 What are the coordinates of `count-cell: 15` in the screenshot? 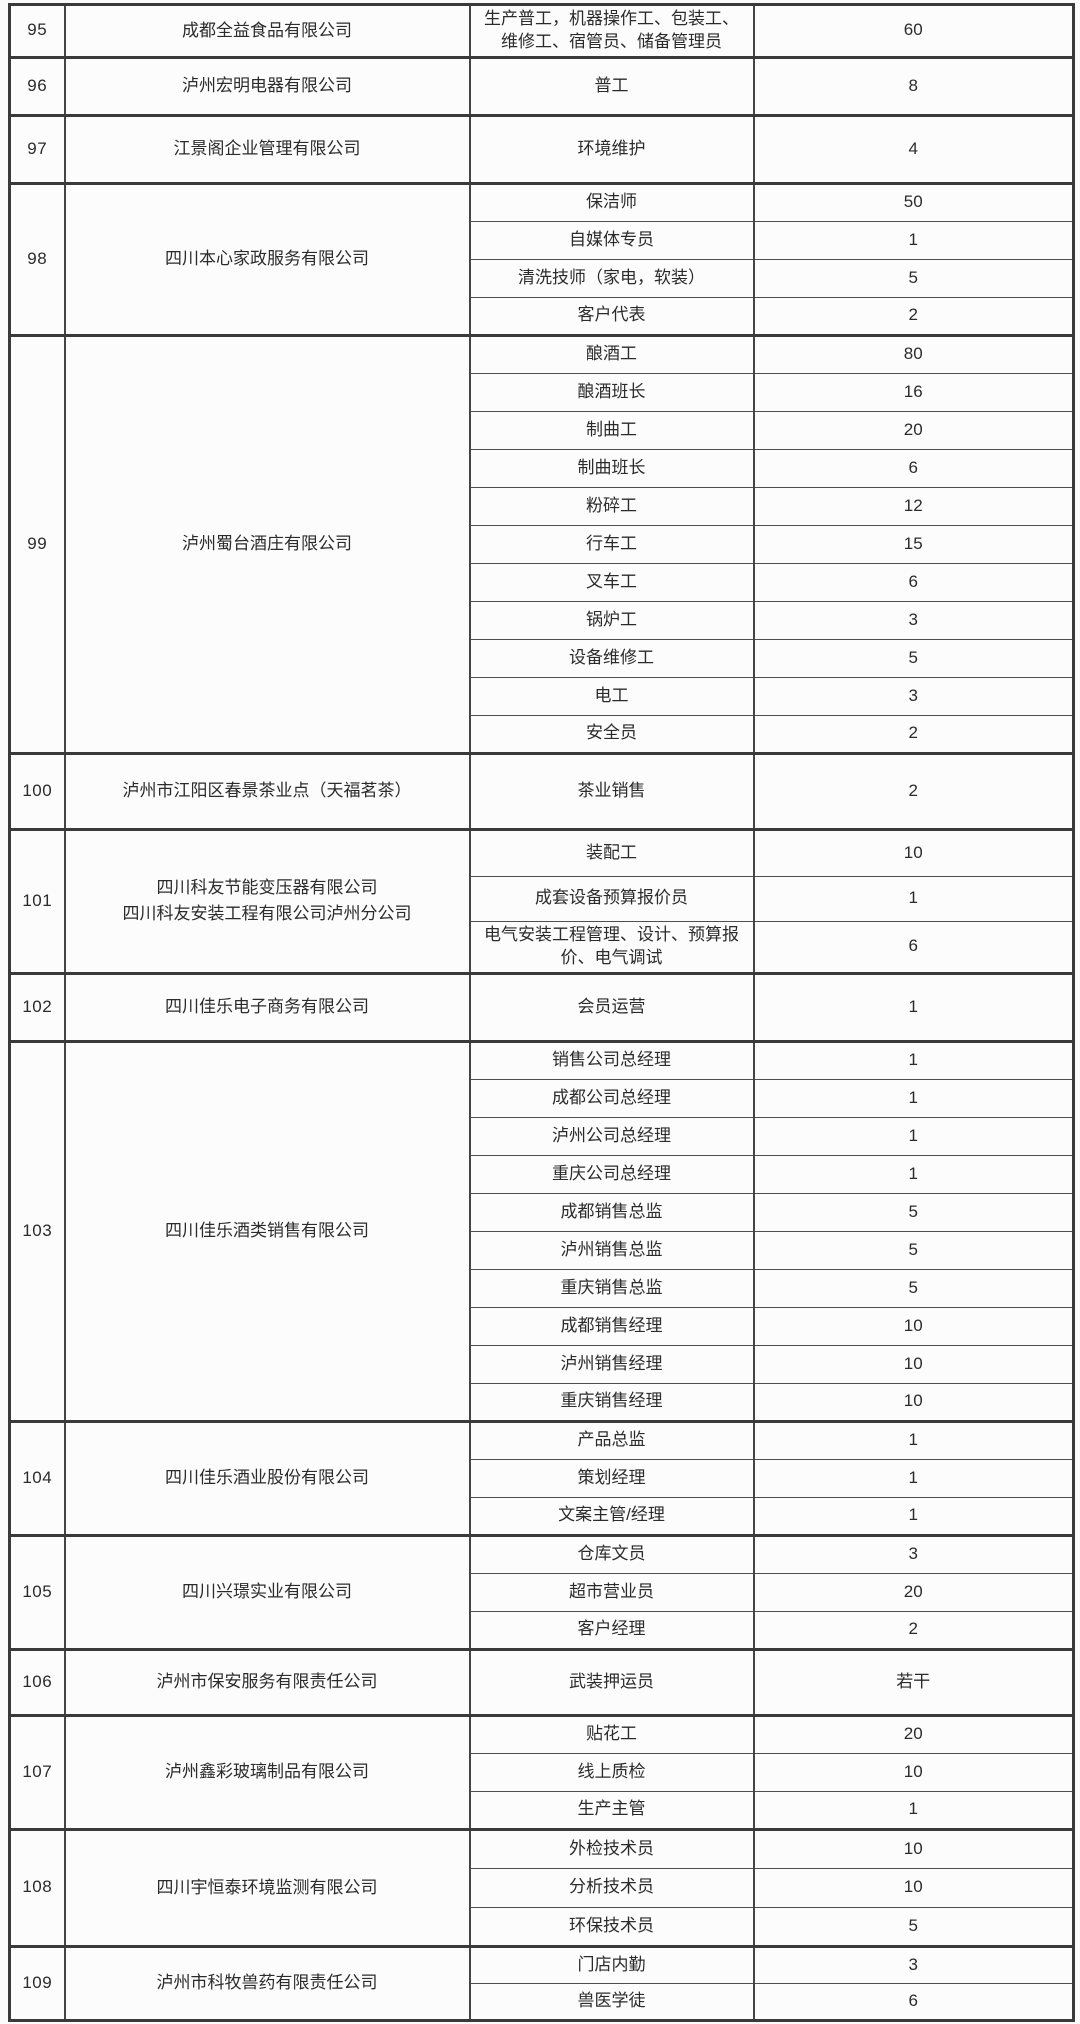 It's located at (913, 544).